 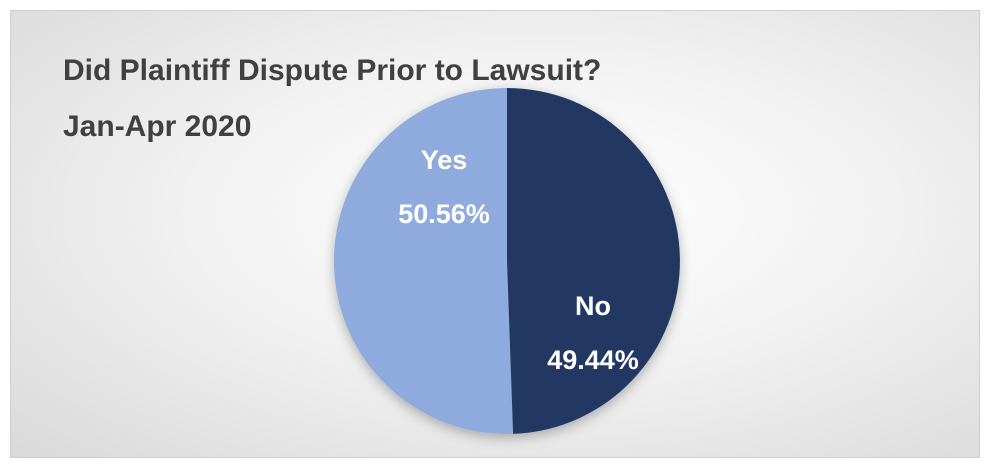 What do you see at coordinates (593, 360) in the screenshot?
I see `data-label-no-percent: 49.44%` at bounding box center [593, 360].